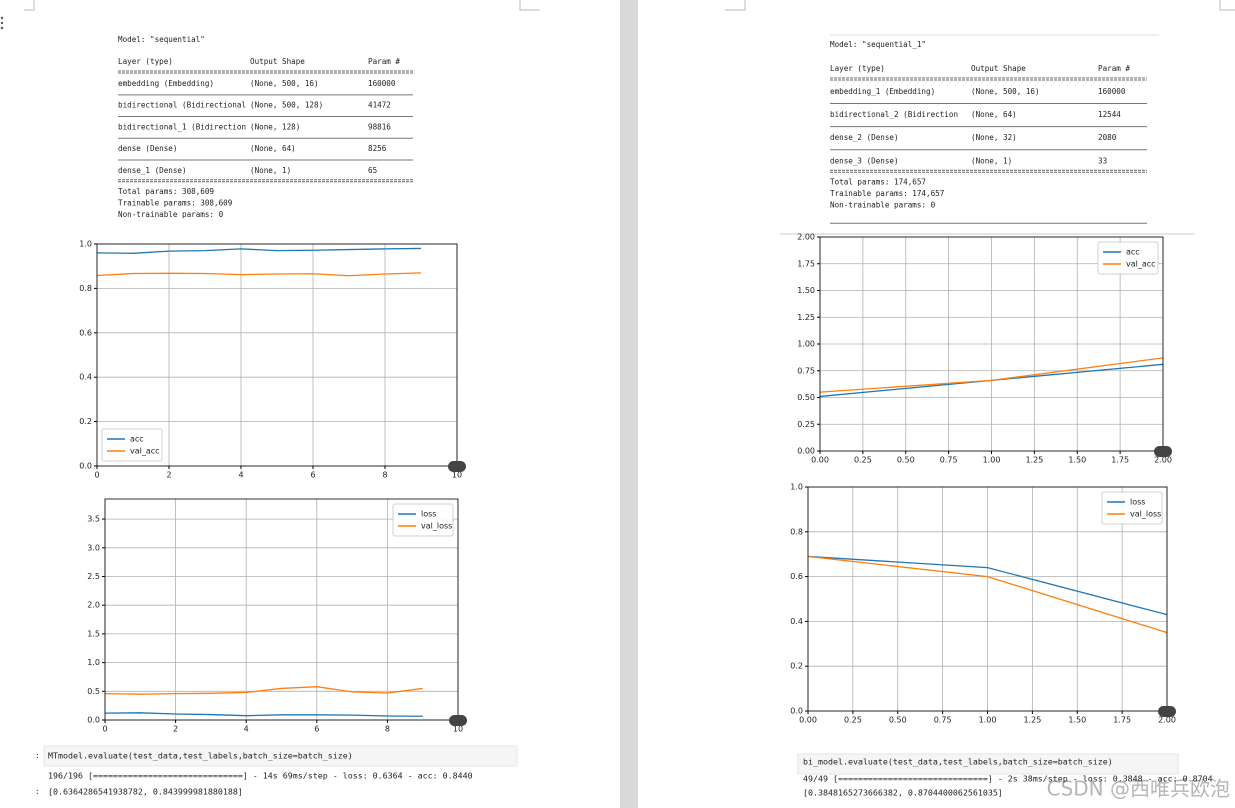 Image resolution: width=1235 pixels, height=808 pixels. I want to click on total-line: Total params: 174,657, so click(878, 181).